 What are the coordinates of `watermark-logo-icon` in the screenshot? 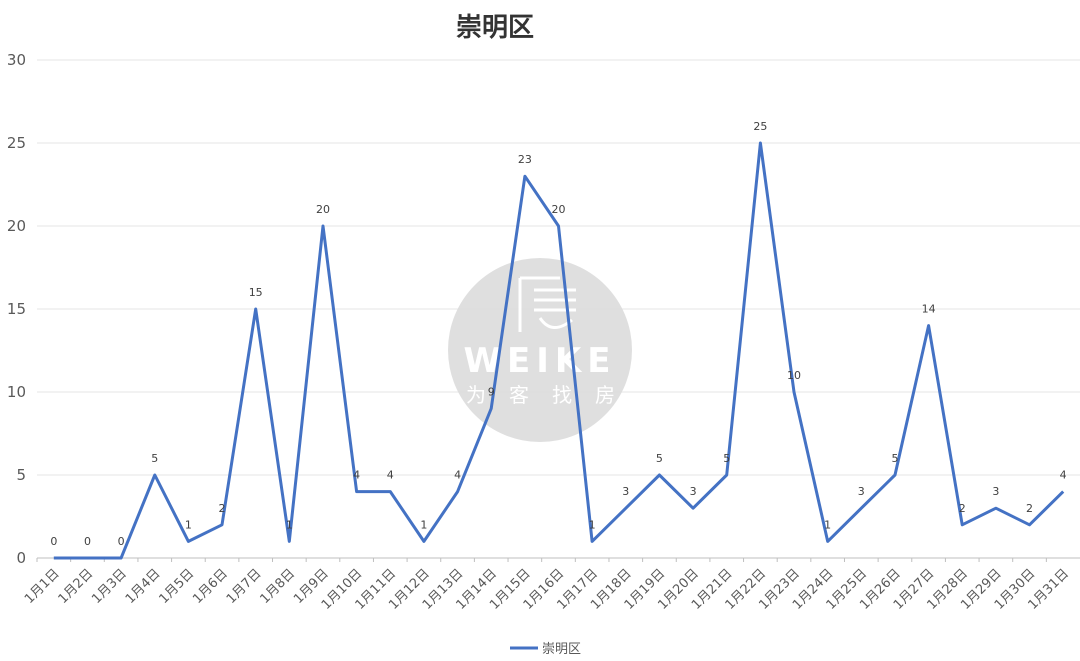 It's located at (547, 304).